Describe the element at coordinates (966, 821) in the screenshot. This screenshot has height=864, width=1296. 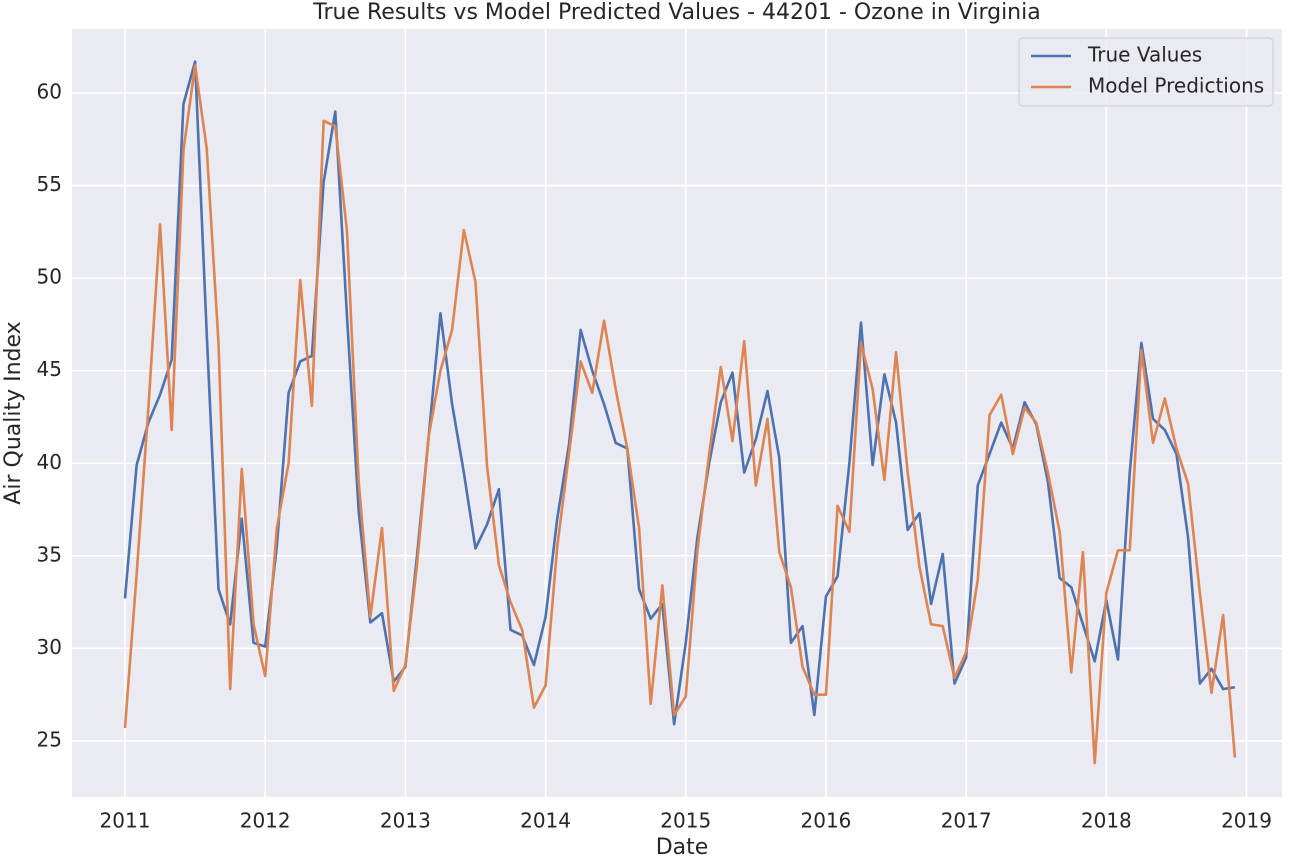
I see `x-tick-label: 2017` at that location.